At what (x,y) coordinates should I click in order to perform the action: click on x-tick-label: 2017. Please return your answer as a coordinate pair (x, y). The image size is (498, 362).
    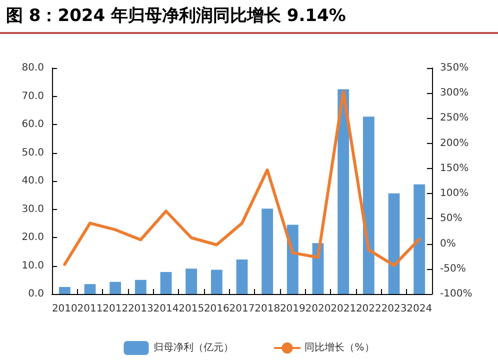
    Looking at the image, I should click on (242, 309).